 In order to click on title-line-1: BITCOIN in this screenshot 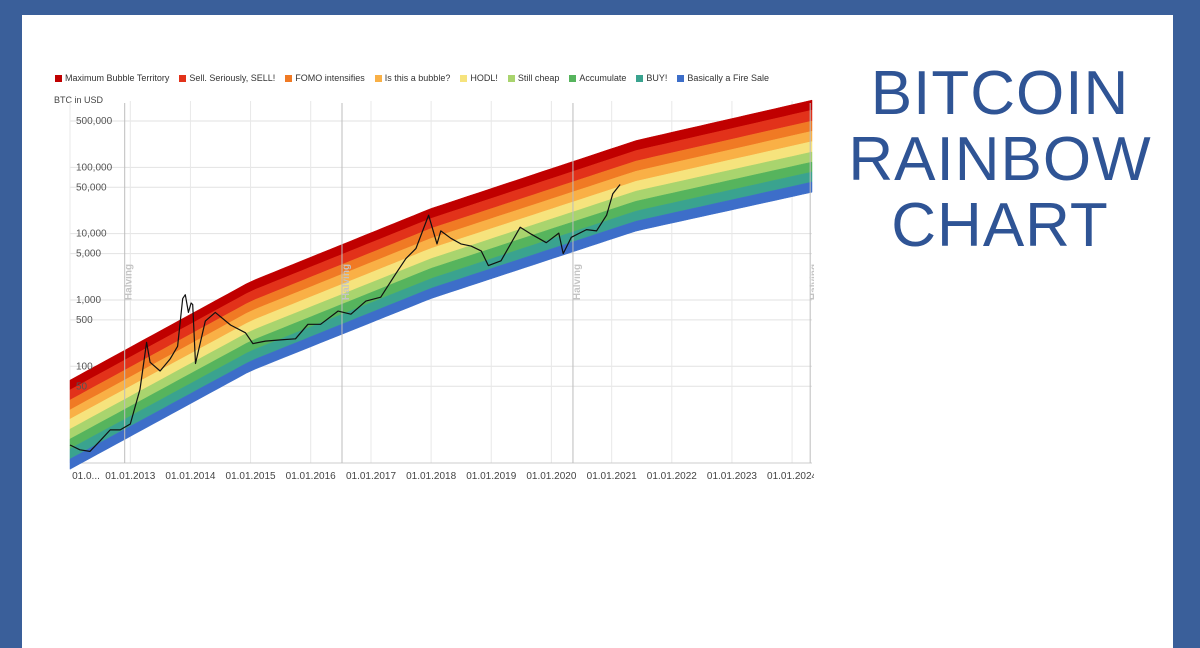, I will do `click(1000, 93)`.